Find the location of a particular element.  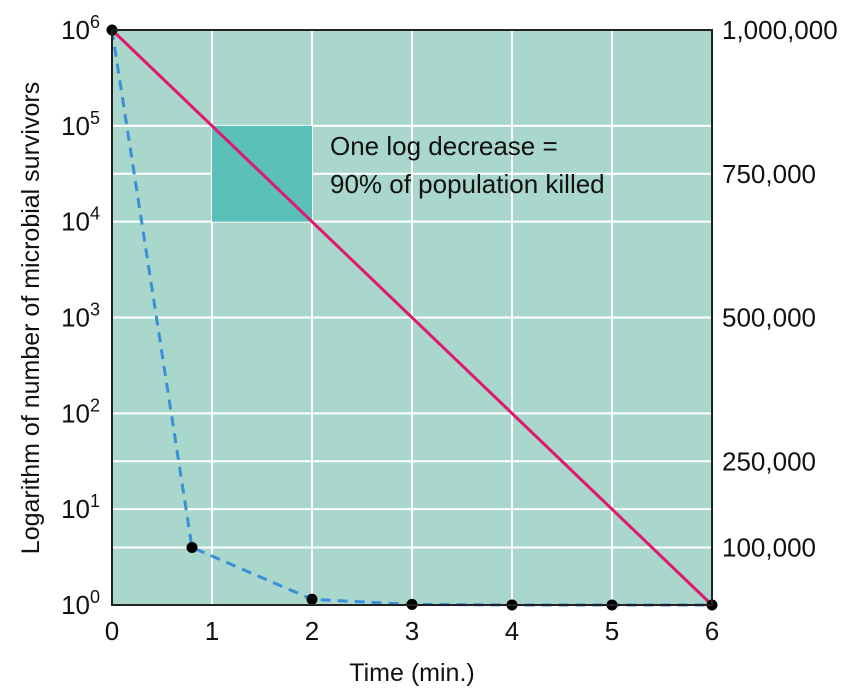

y-tick-label: 10⁶ is located at coordinates (80, 28).